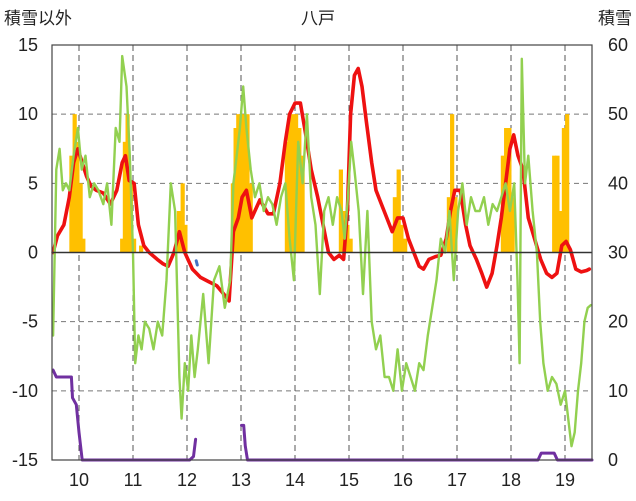  I want to click on x-tick-label: 17, so click(457, 480).